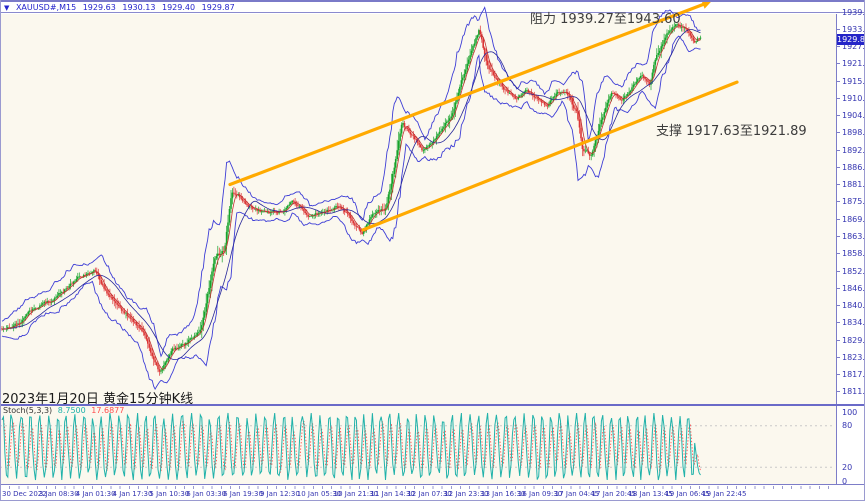  I want to click on quote-open: 1929.63, so click(99, 7).